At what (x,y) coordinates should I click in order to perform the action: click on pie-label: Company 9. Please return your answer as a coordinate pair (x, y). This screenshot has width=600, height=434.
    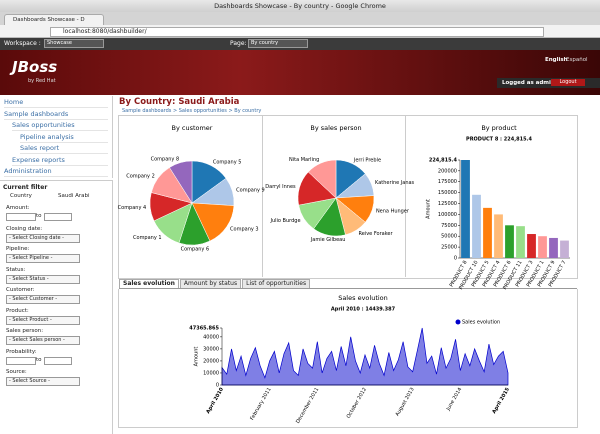
    Looking at the image, I should click on (250, 191).